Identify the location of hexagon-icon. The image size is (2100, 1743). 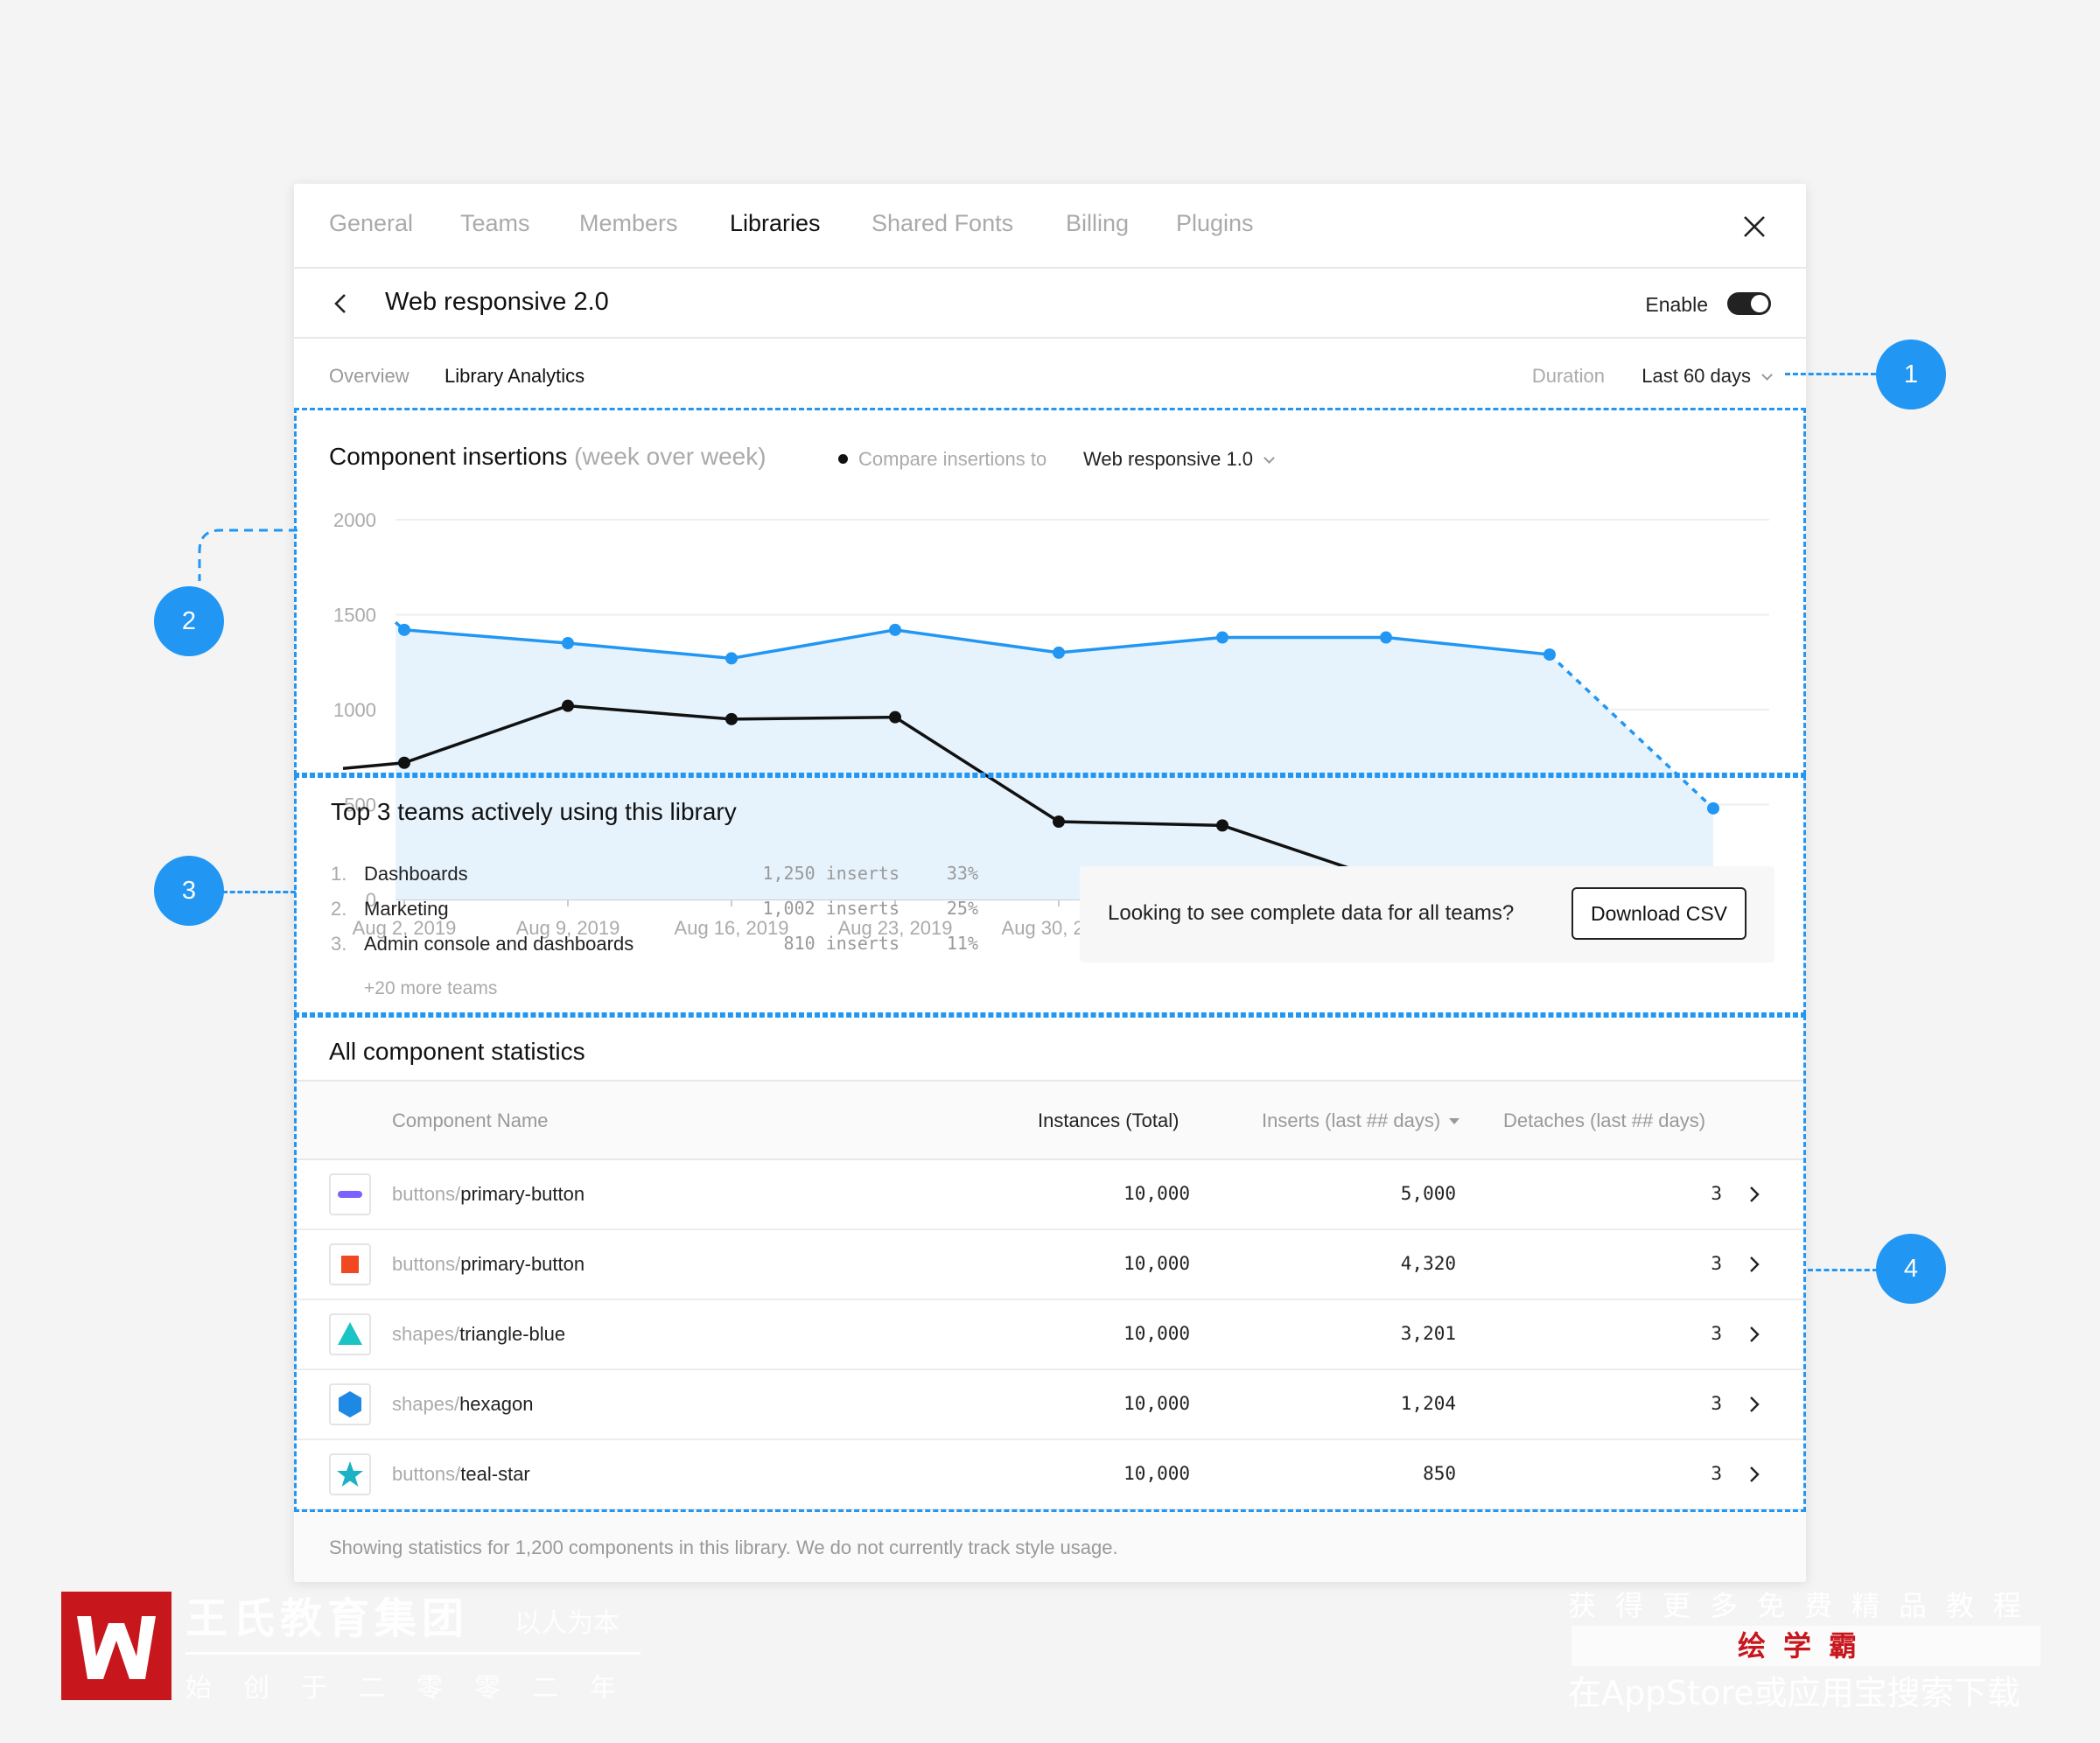
(350, 1404).